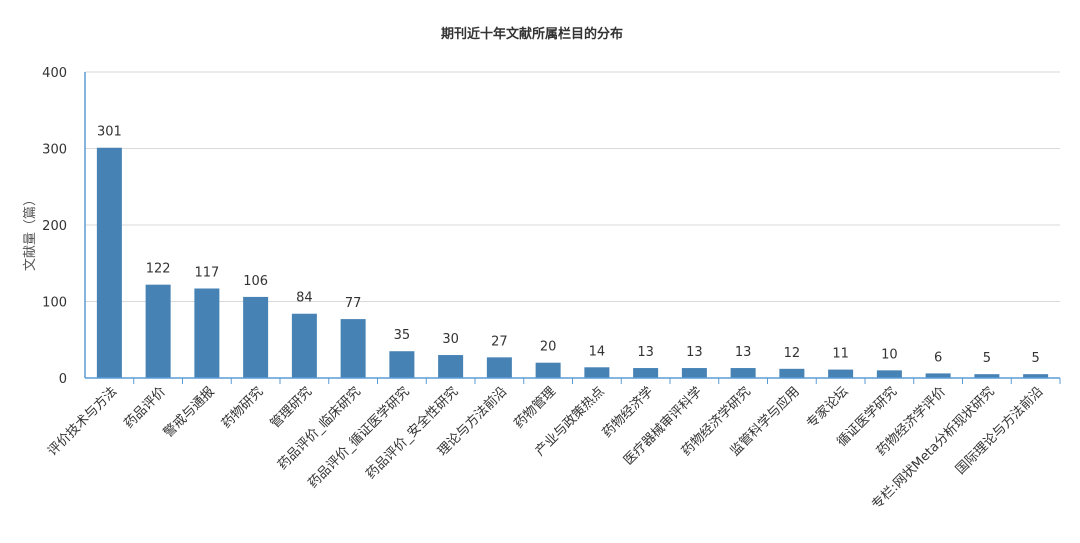  Describe the element at coordinates (319, 428) in the screenshot. I see `x-tick-label: 药品评价_临床研究` at that location.